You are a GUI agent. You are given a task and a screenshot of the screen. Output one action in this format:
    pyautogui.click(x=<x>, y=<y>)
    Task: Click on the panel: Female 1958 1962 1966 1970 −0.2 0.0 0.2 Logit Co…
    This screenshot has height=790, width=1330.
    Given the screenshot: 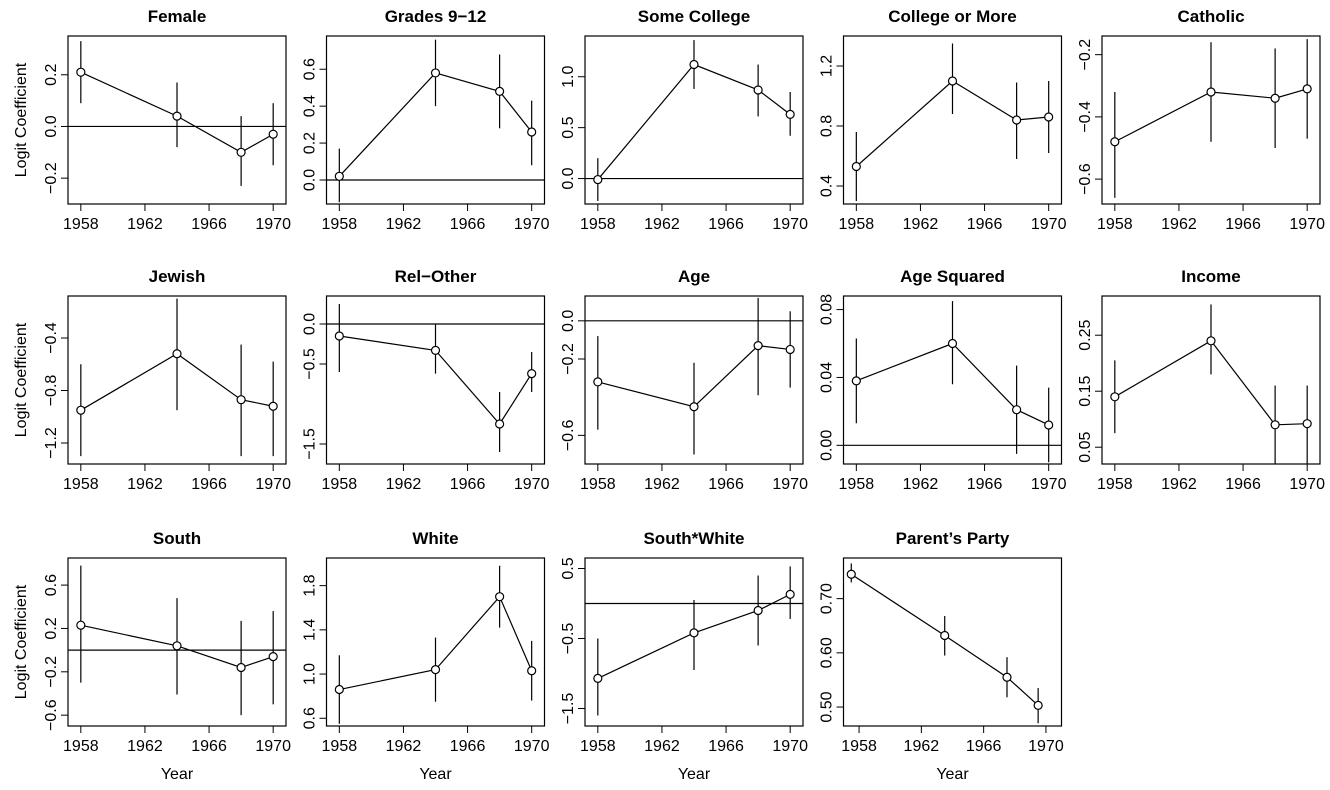 What is the action you would take?
    pyautogui.click(x=152, y=120)
    